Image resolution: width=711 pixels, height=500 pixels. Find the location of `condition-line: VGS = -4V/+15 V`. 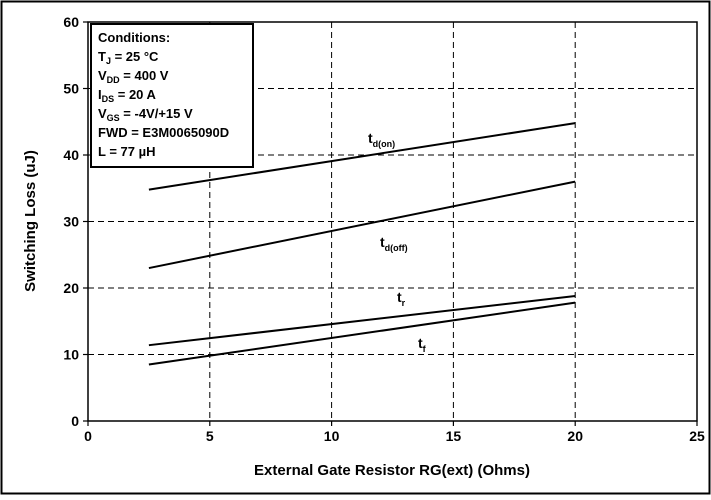

condition-line: VGS = -4V/+15 V is located at coordinates (145, 114).